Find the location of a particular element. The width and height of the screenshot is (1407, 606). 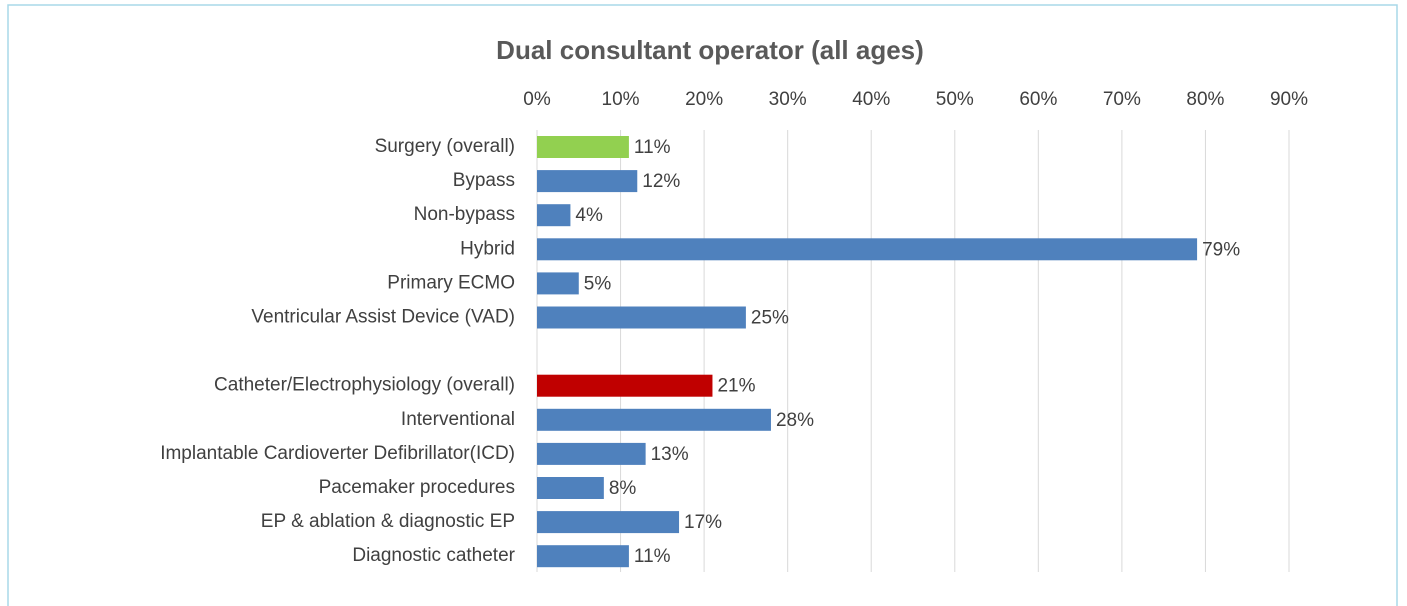

x-tick-label: 60% is located at coordinates (1038, 99).